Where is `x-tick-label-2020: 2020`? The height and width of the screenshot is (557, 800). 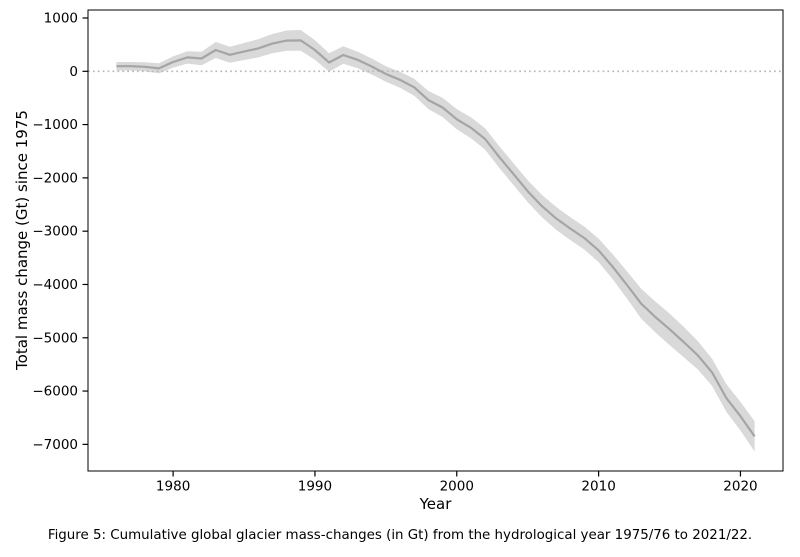 x-tick-label-2020: 2020 is located at coordinates (740, 487).